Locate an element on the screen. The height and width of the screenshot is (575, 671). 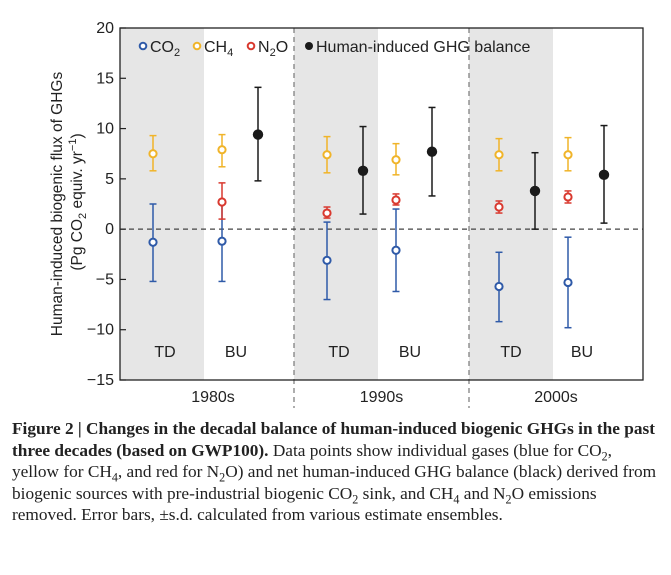
caption-sub-3: 2 is located at coordinates (222, 477).